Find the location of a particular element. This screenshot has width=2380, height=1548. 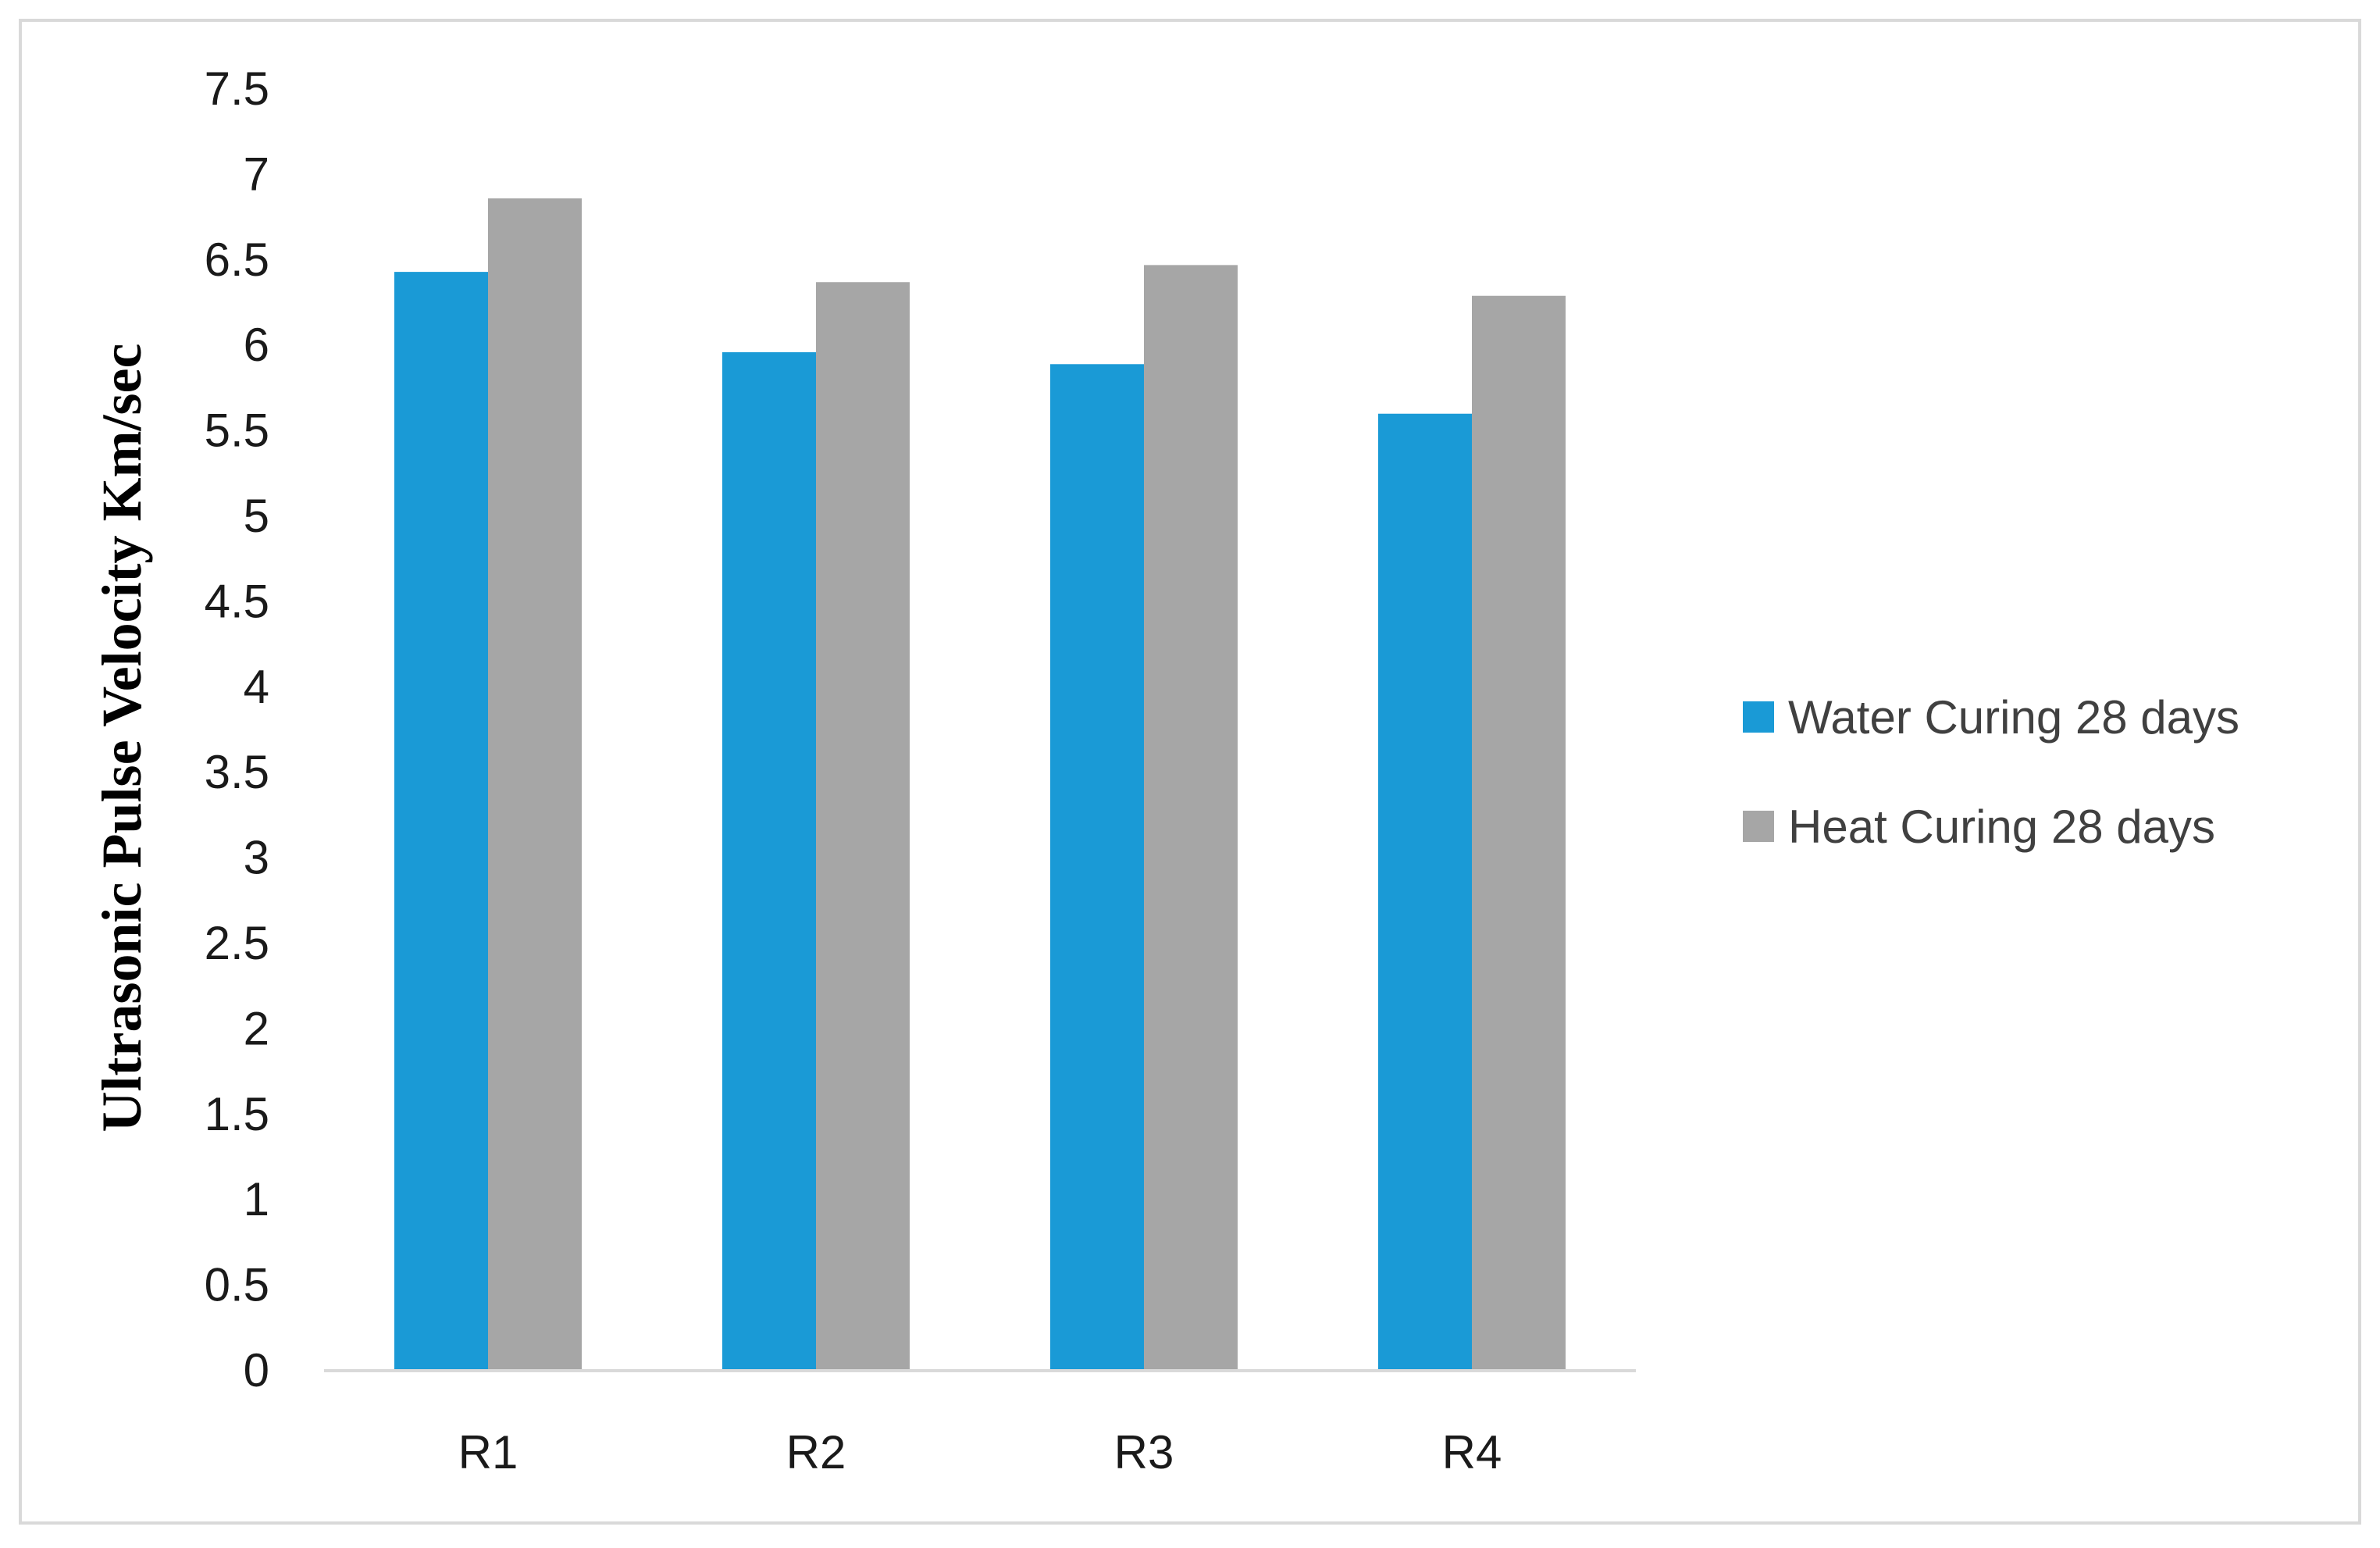

y-tick-label: 0 is located at coordinates (256, 1370).